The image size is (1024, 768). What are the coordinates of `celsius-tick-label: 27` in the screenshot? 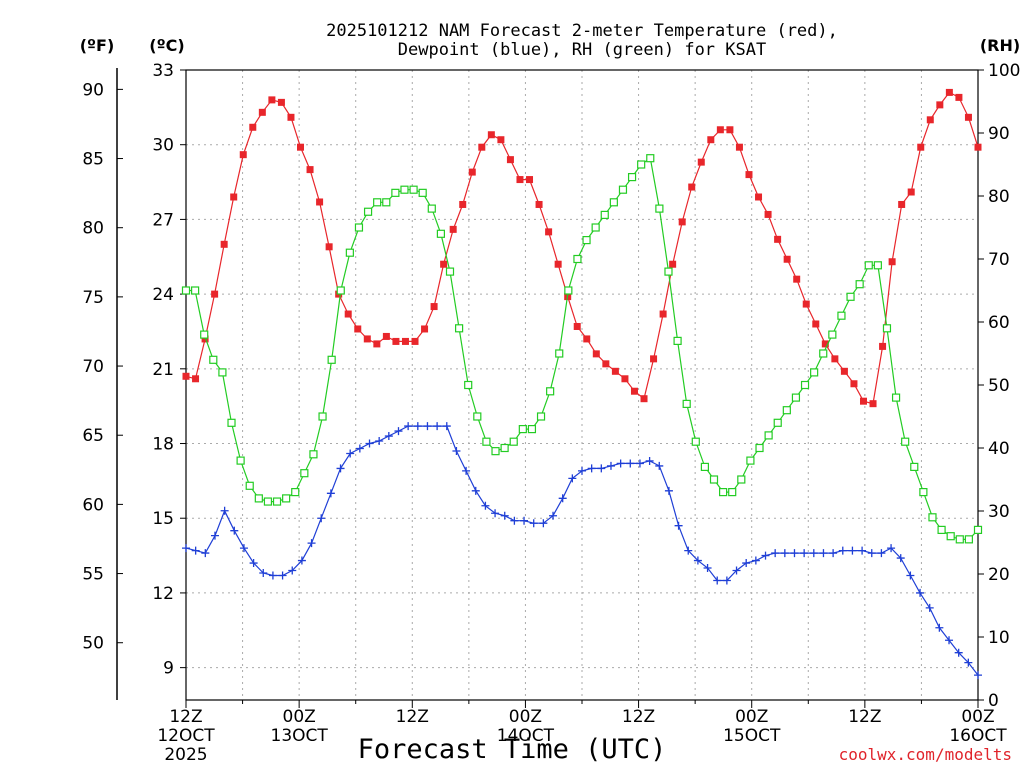 It's located at (163, 220).